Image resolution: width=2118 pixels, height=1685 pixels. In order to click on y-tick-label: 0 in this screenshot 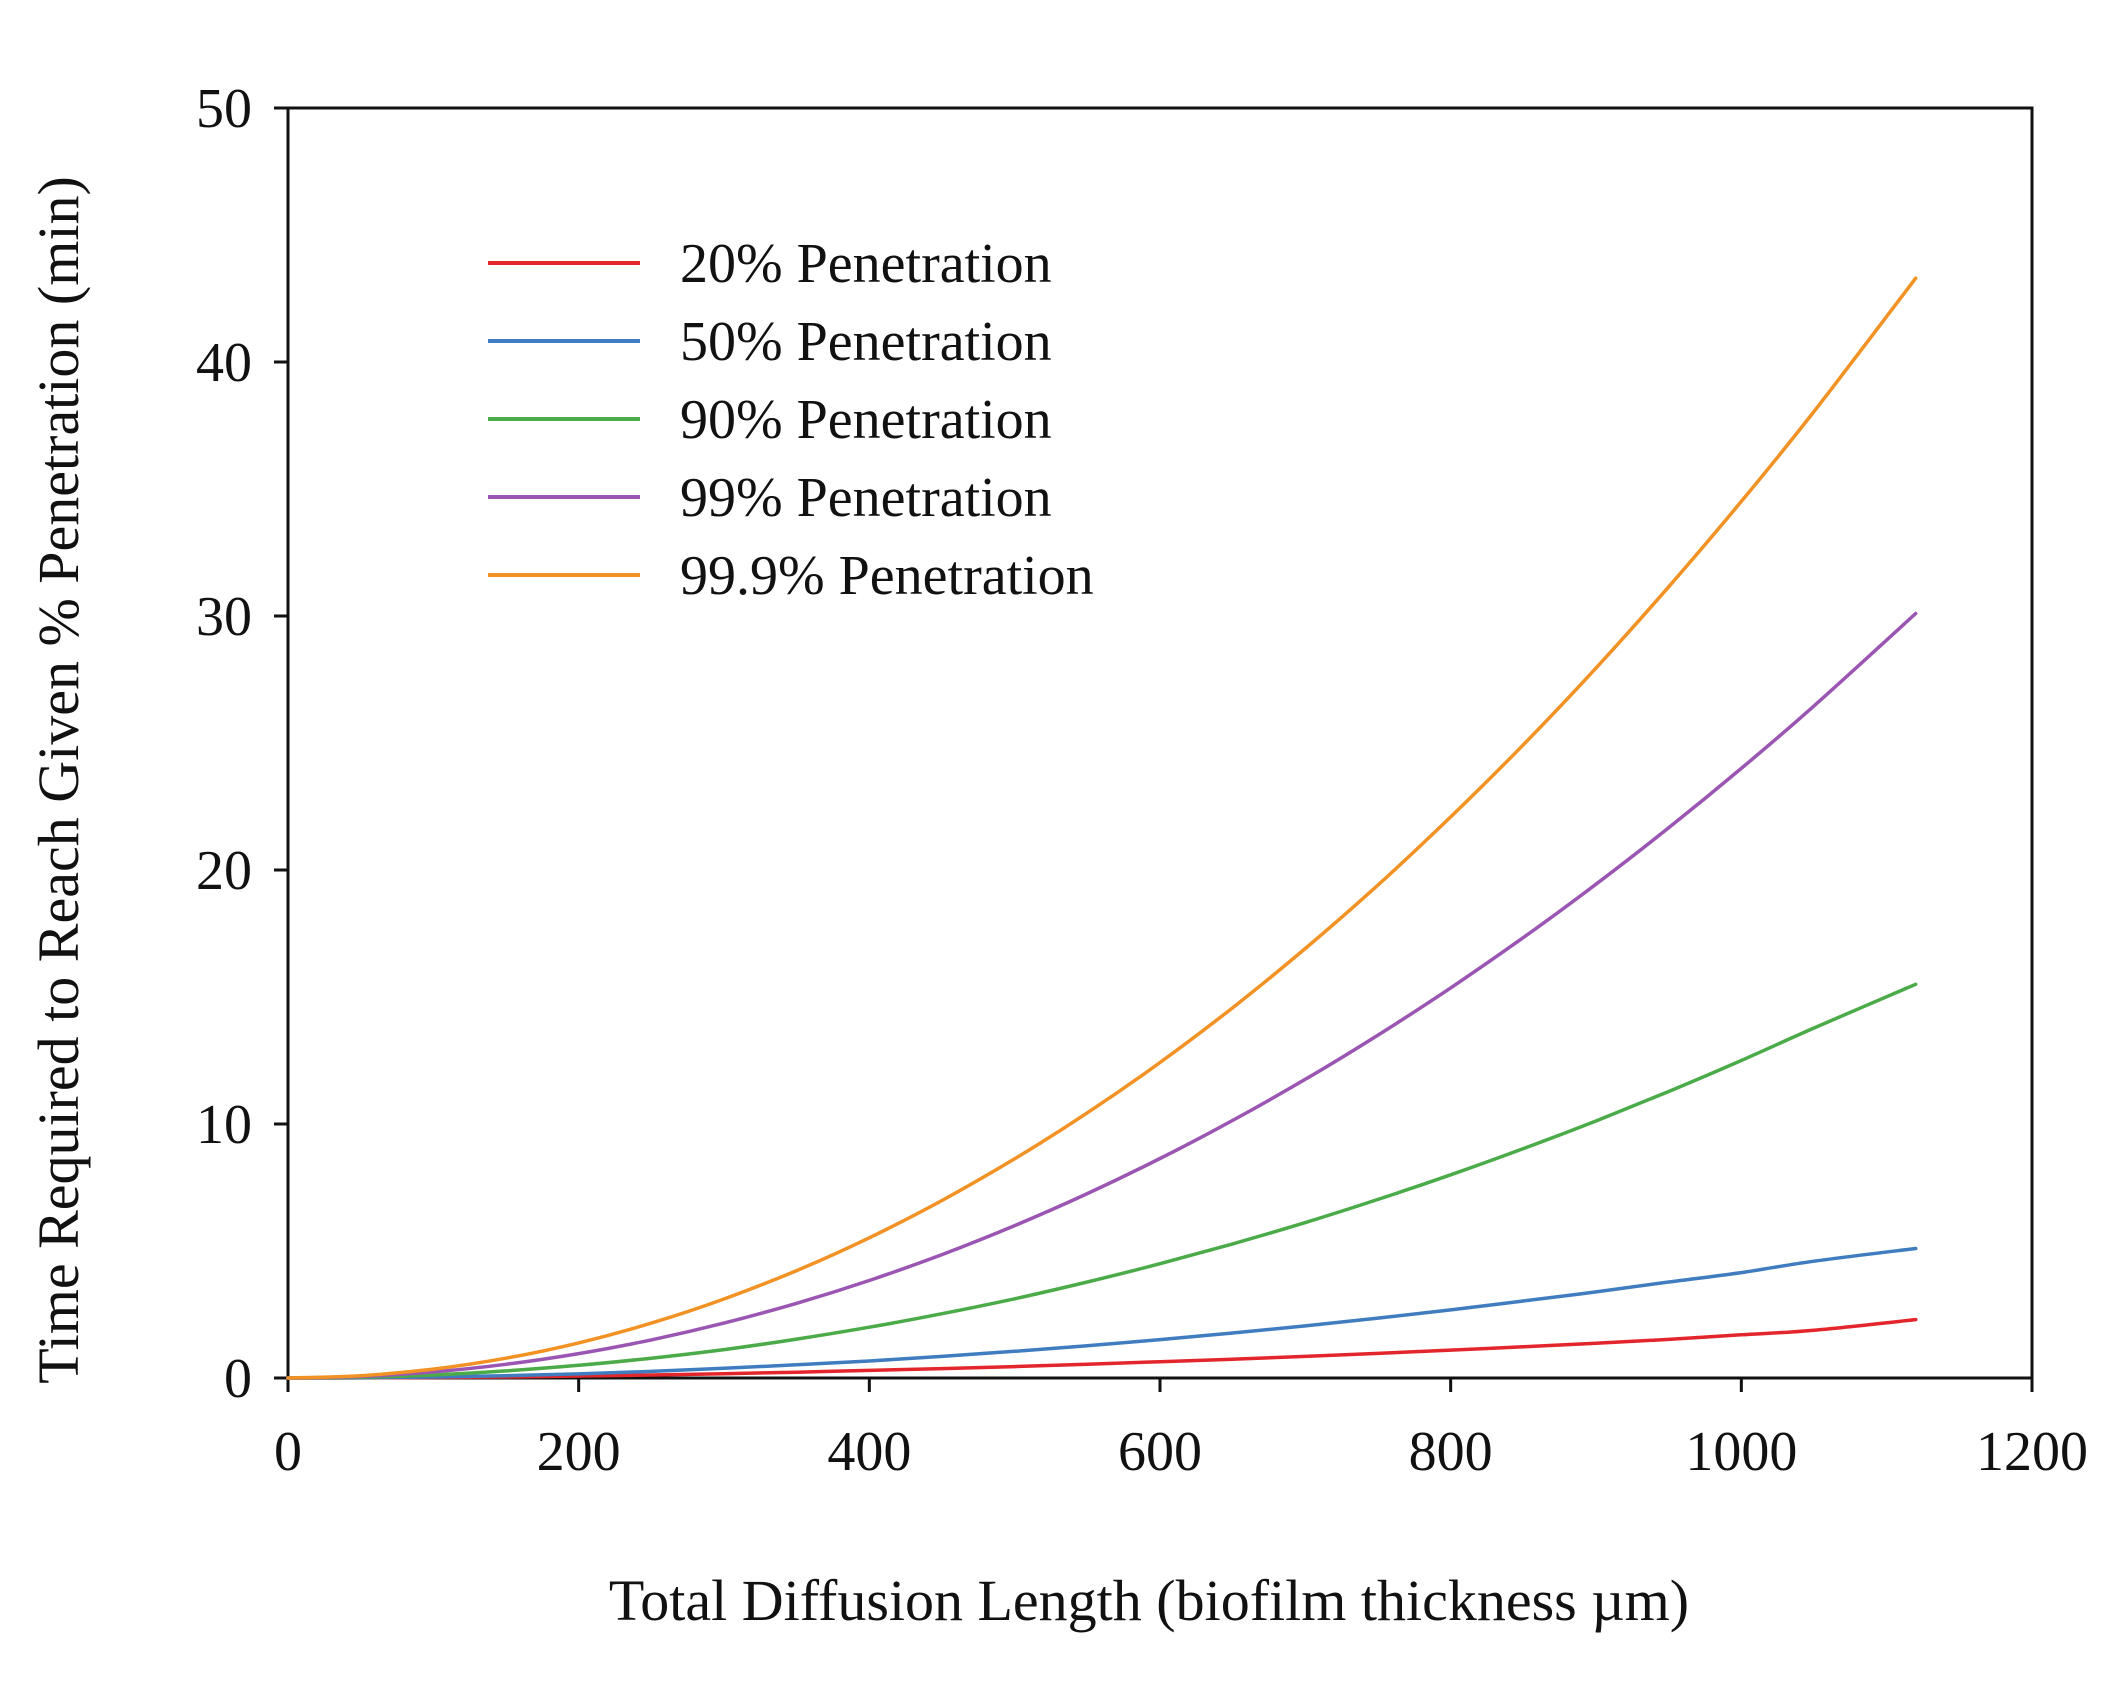, I will do `click(238, 1379)`.